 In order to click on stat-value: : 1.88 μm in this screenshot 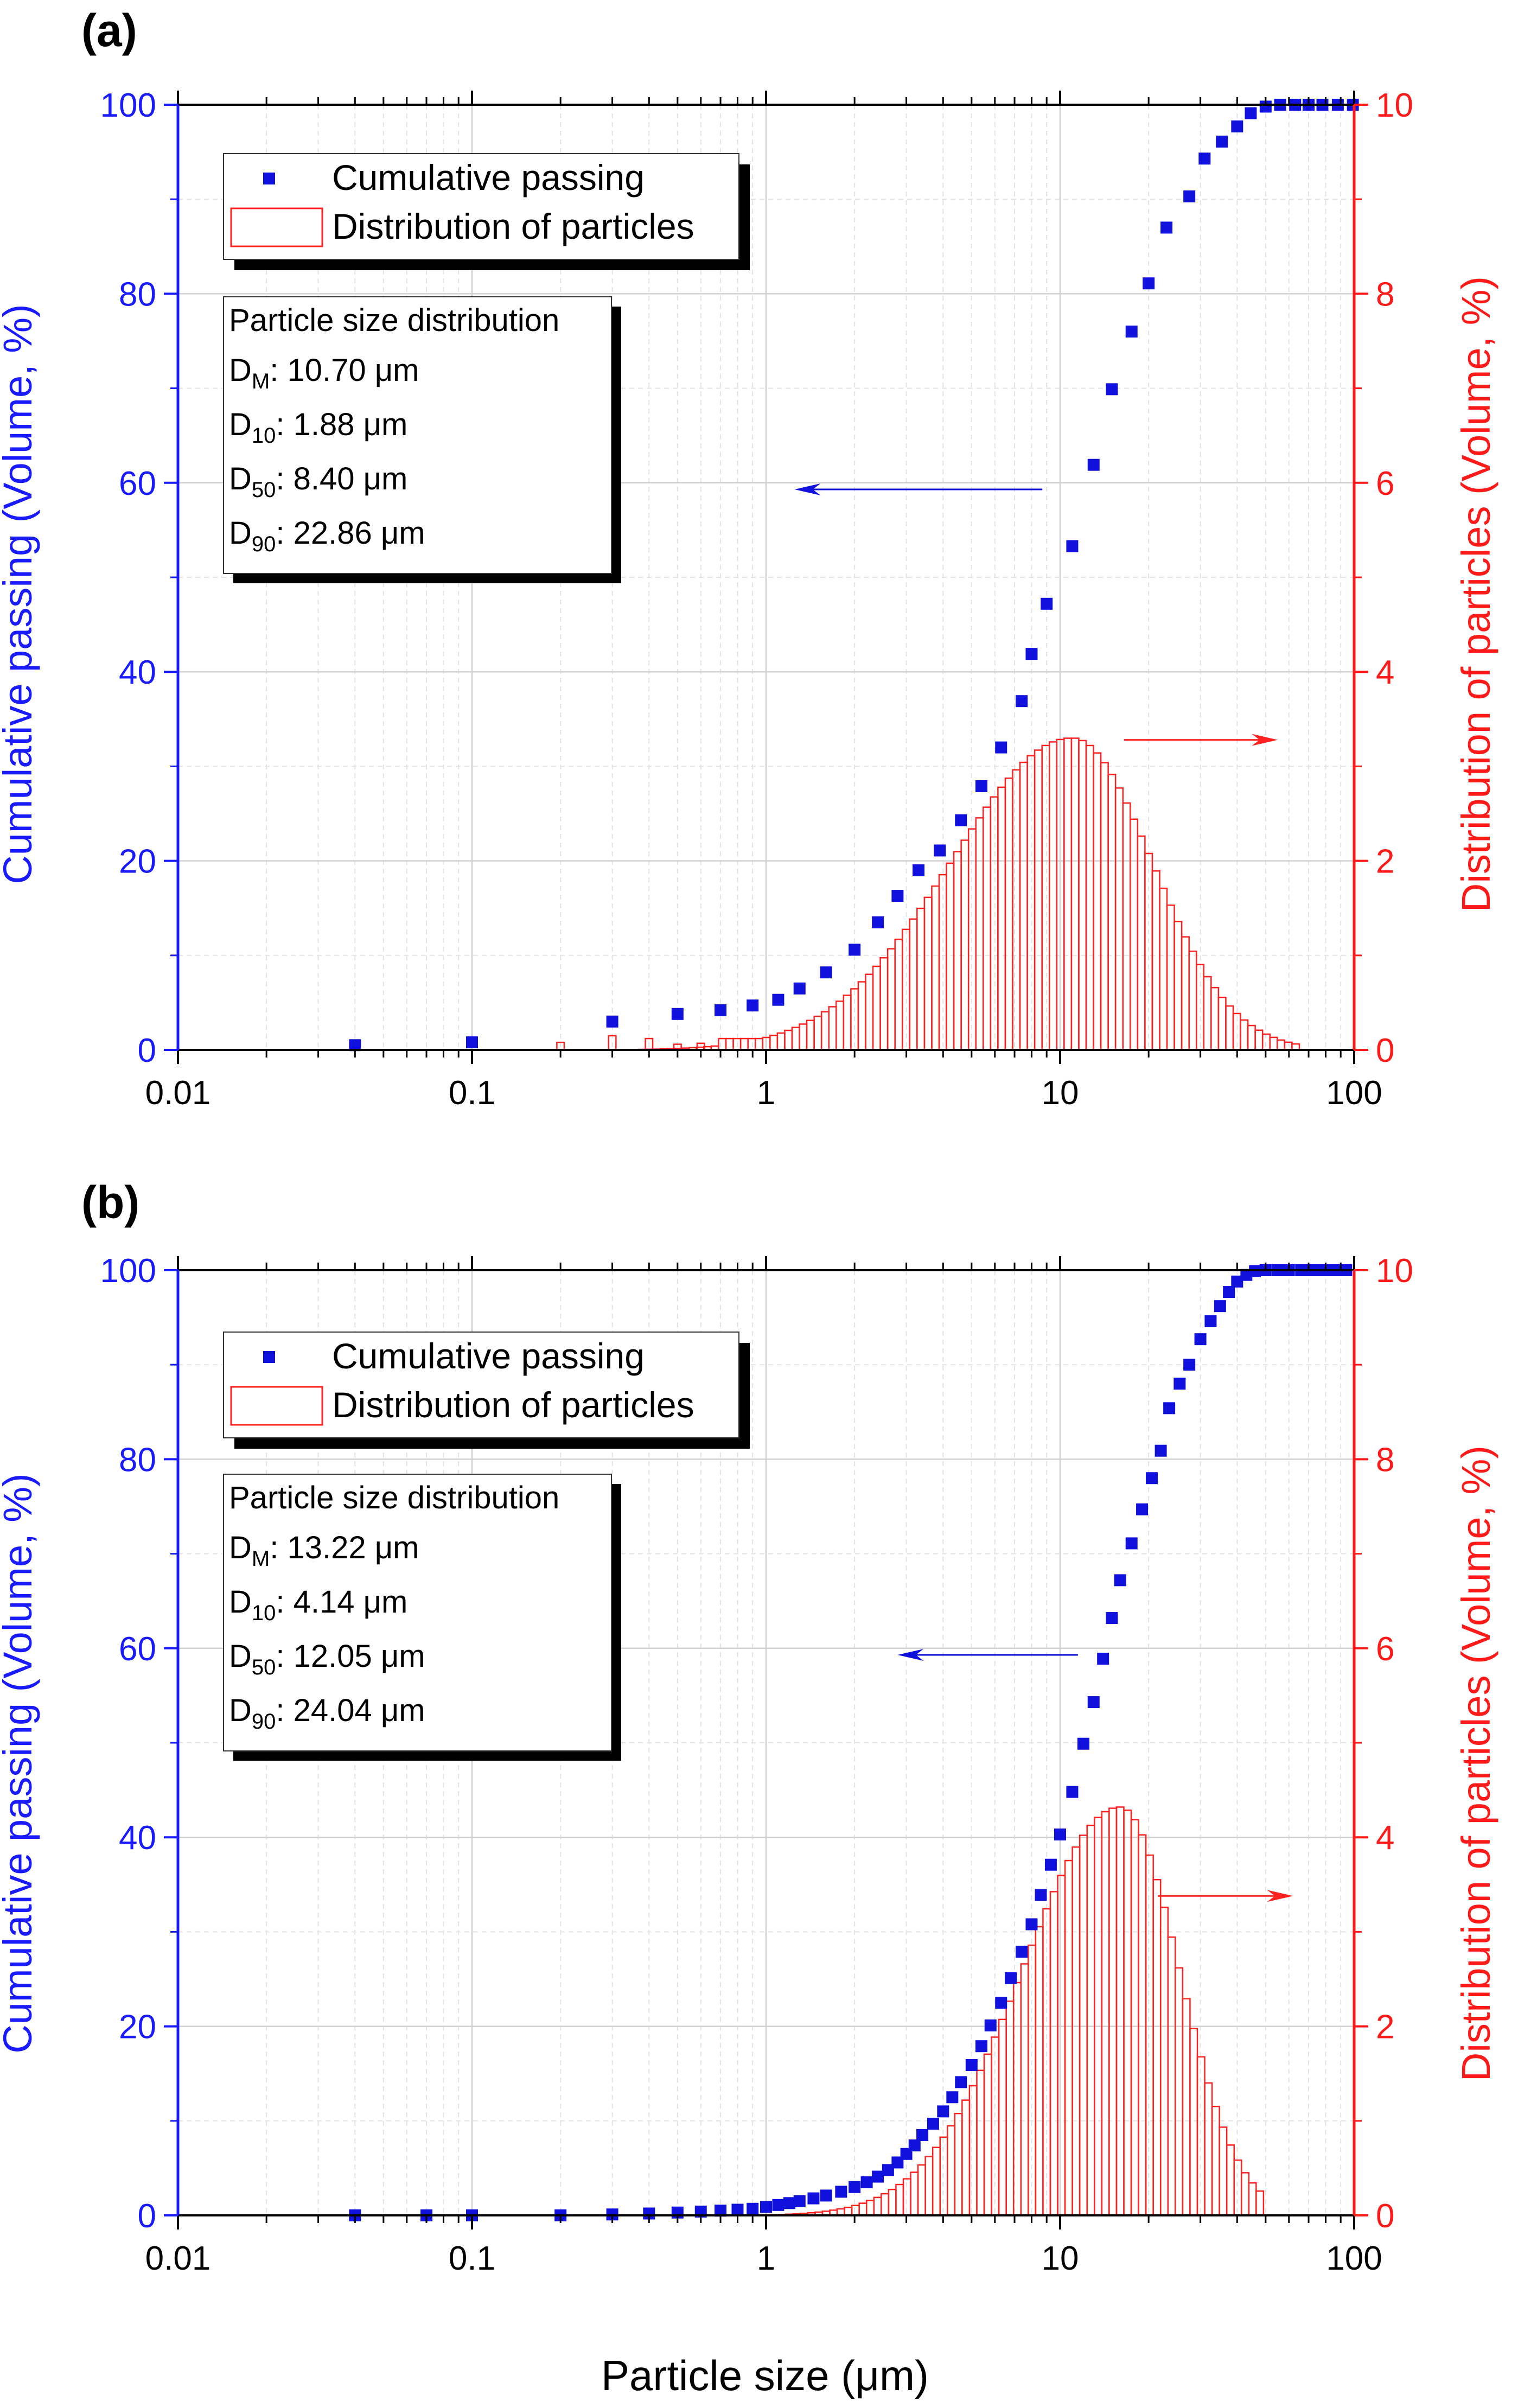, I will do `click(341, 424)`.